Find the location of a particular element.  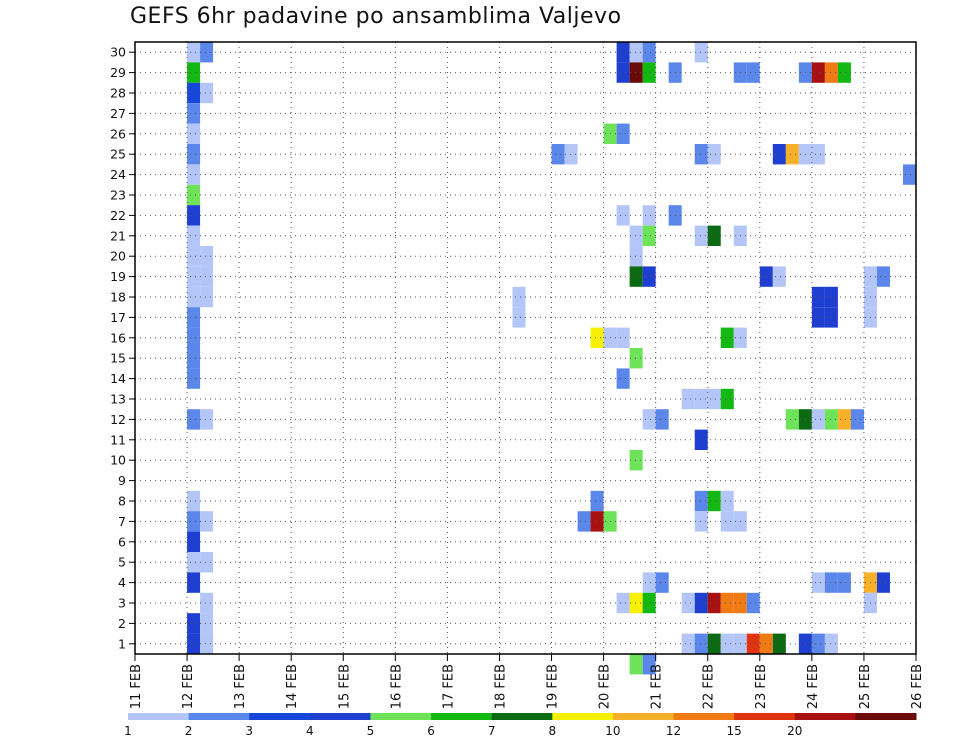

y-tick-label: 4 is located at coordinates (122, 582).